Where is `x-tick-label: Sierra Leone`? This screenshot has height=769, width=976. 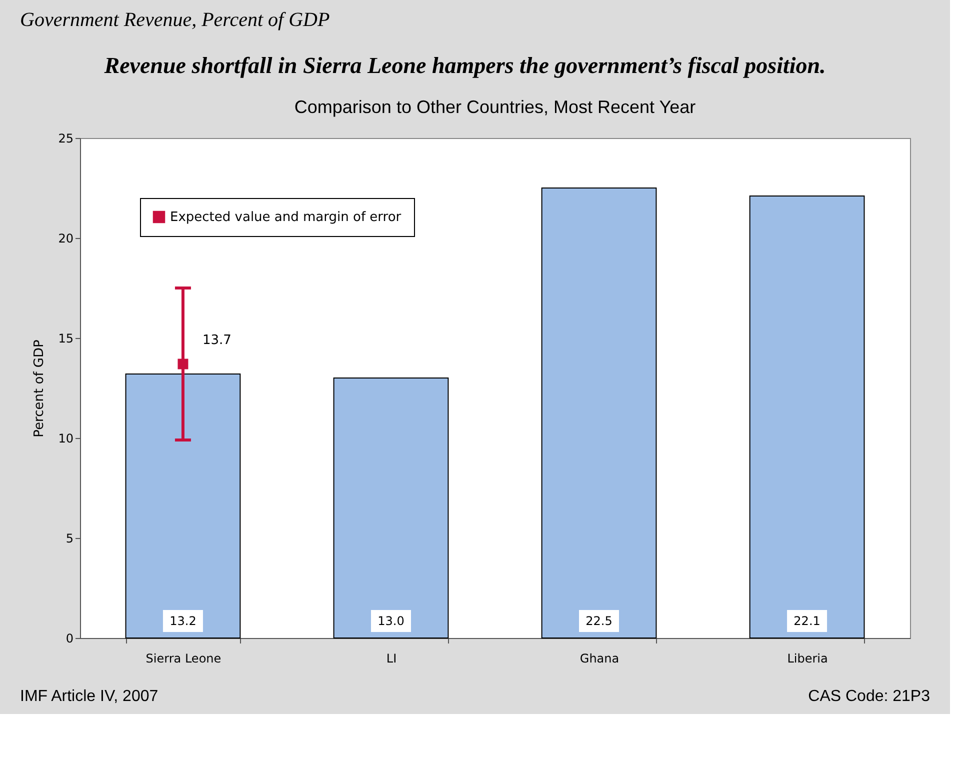
x-tick-label: Sierra Leone is located at coordinates (184, 659).